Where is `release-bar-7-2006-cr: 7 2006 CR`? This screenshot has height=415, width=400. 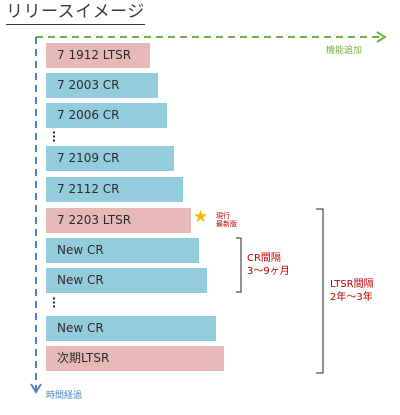 release-bar-7-2006-cr: 7 2006 CR is located at coordinates (106, 115).